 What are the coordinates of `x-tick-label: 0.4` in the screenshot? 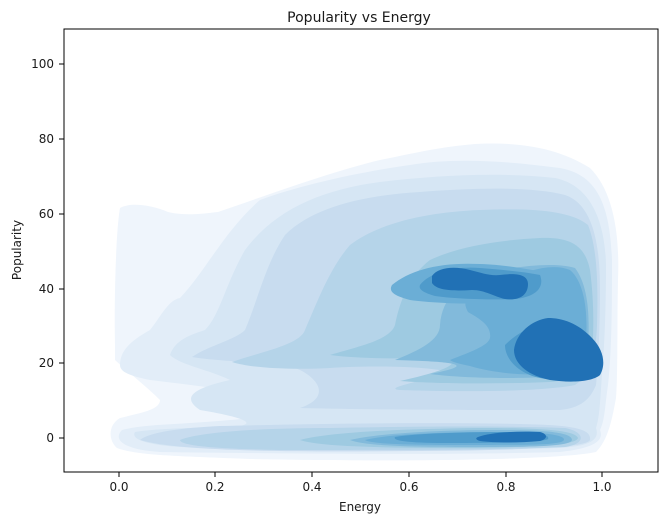 It's located at (311, 487).